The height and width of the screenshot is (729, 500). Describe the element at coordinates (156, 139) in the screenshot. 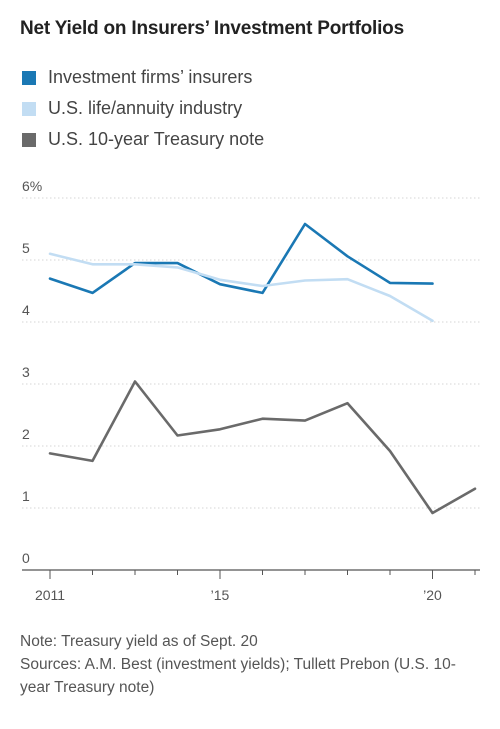

I see `legend-label-treasury: U.S. 10-year Treasury note` at that location.